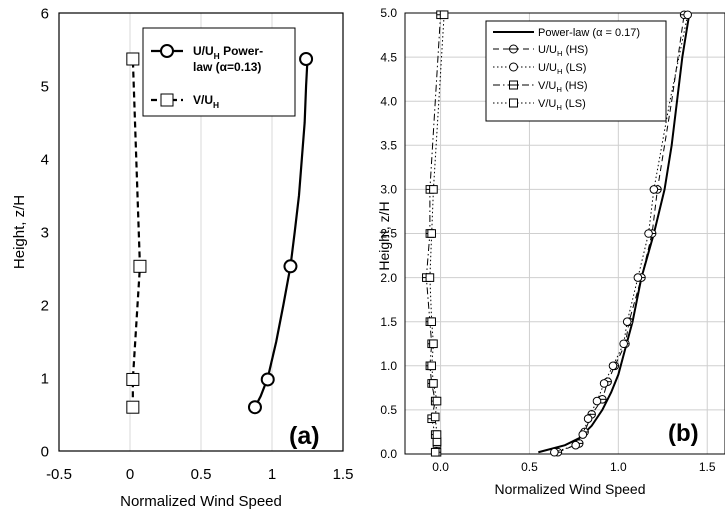  Describe the element at coordinates (563, 51) in the screenshot. I see `legend-label: U/UH (HS)` at that location.